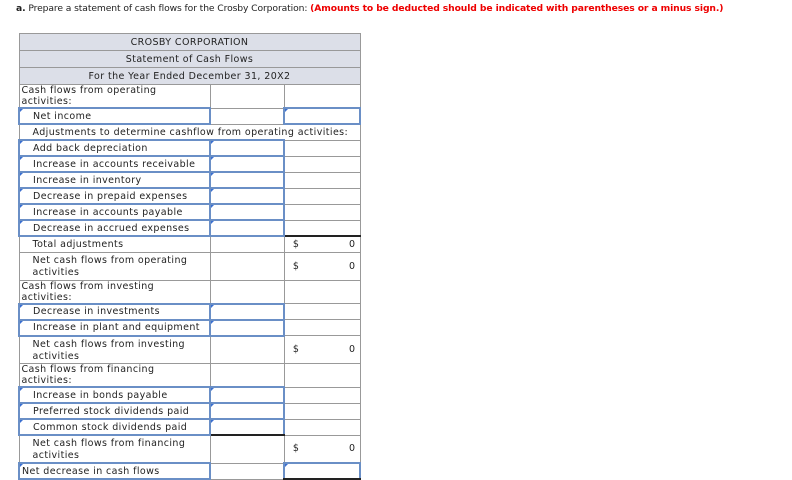 The width and height of the screenshot is (792, 480). Describe the element at coordinates (114, 449) in the screenshot. I see `net-fin-label: Net cash flows from financing activities` at that location.